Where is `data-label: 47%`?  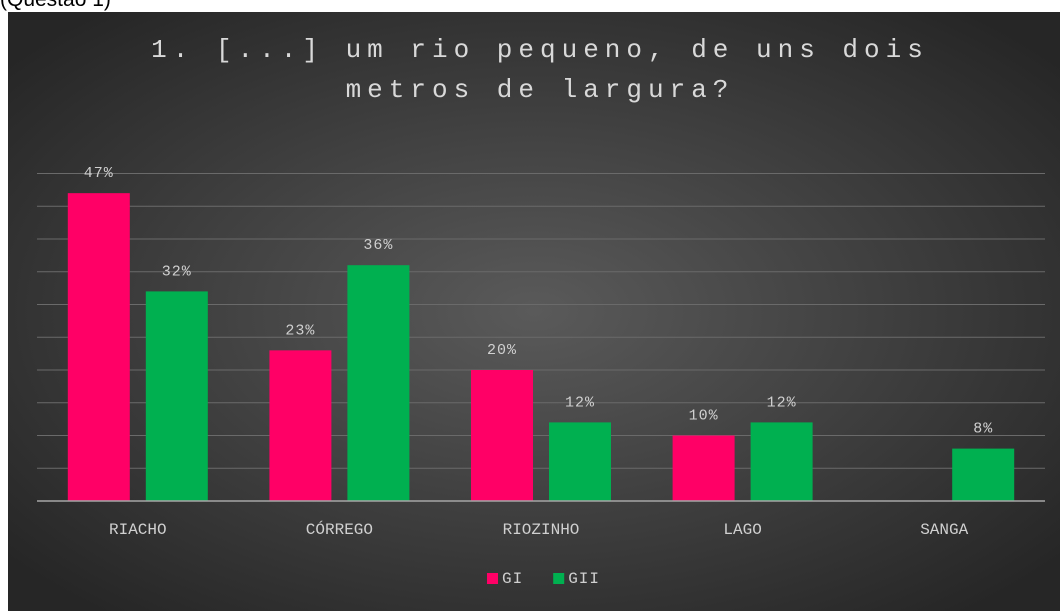
data-label: 47% is located at coordinates (99, 173).